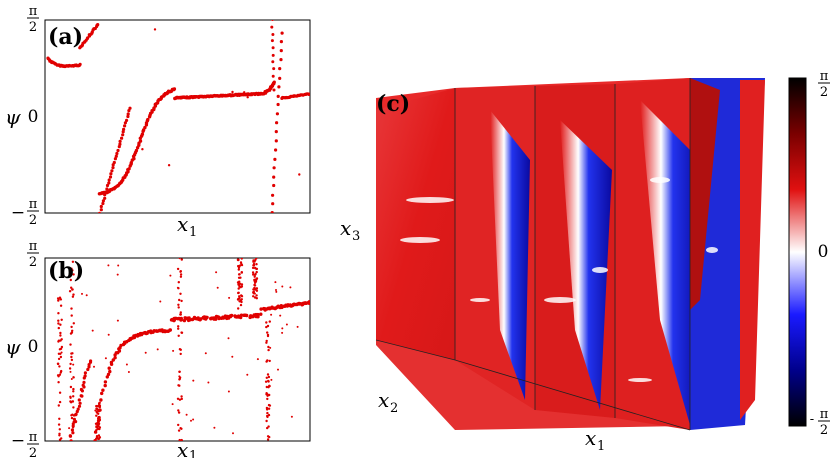 The width and height of the screenshot is (831, 458). I want to click on panel-a-ytick-bottom: − π 2, so click(25, 212).